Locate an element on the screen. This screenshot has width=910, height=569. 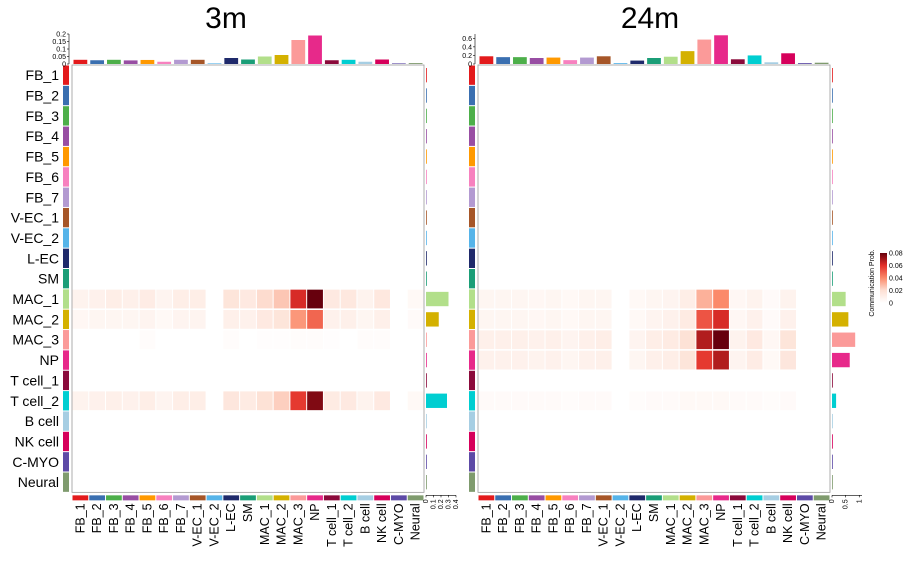
row-label: SM is located at coordinates (48, 279).